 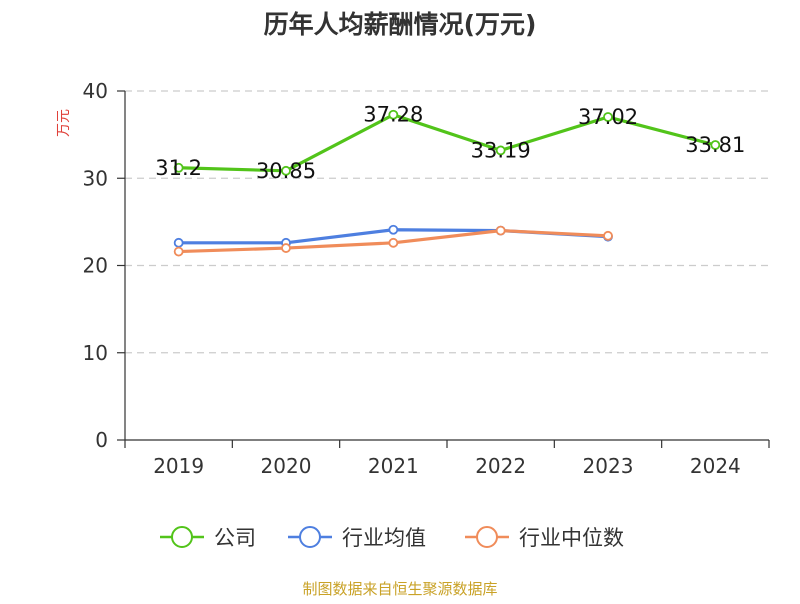 I want to click on data-label: 37.28, so click(x=393, y=115).